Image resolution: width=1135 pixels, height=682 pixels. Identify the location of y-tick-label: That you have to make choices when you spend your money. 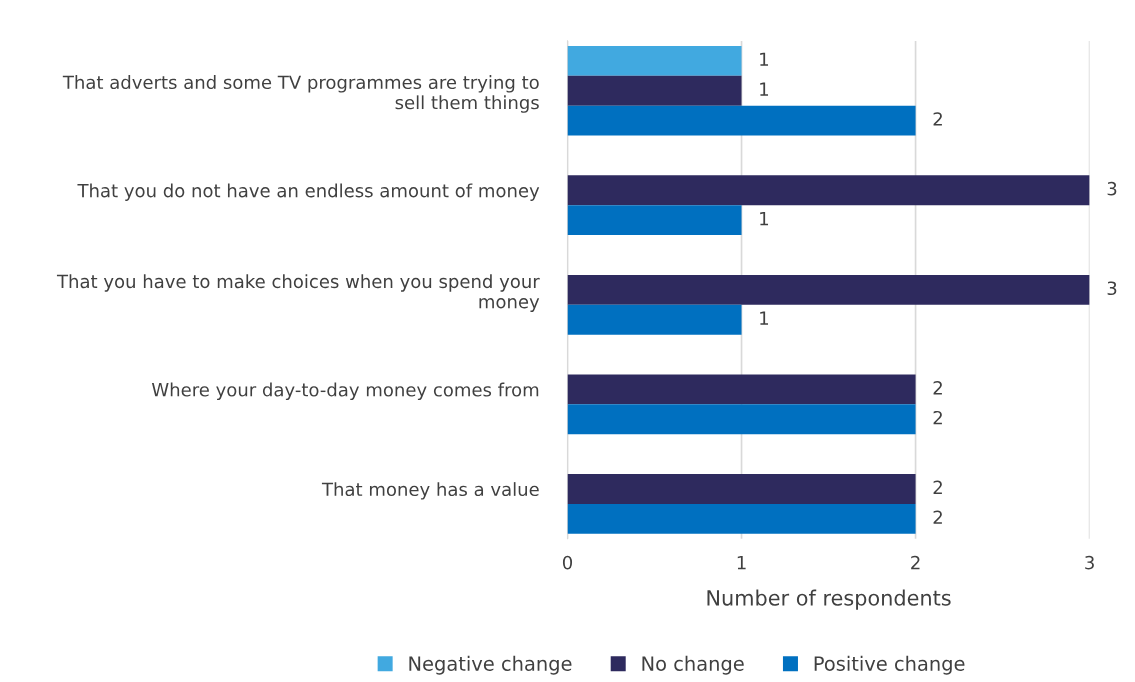
(298, 293).